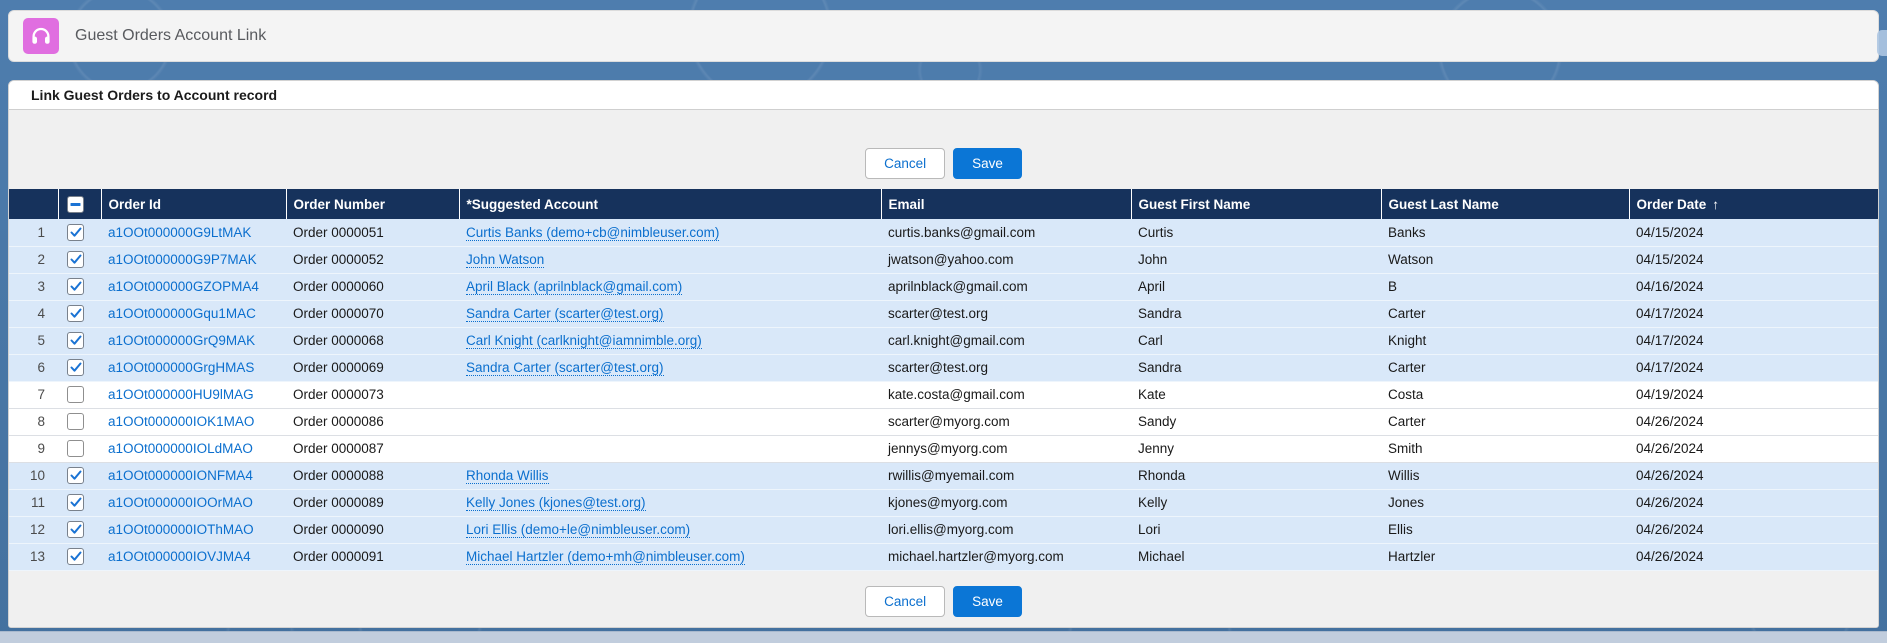  What do you see at coordinates (372, 233) in the screenshot?
I see `order-number-cell: Order 0000051` at bounding box center [372, 233].